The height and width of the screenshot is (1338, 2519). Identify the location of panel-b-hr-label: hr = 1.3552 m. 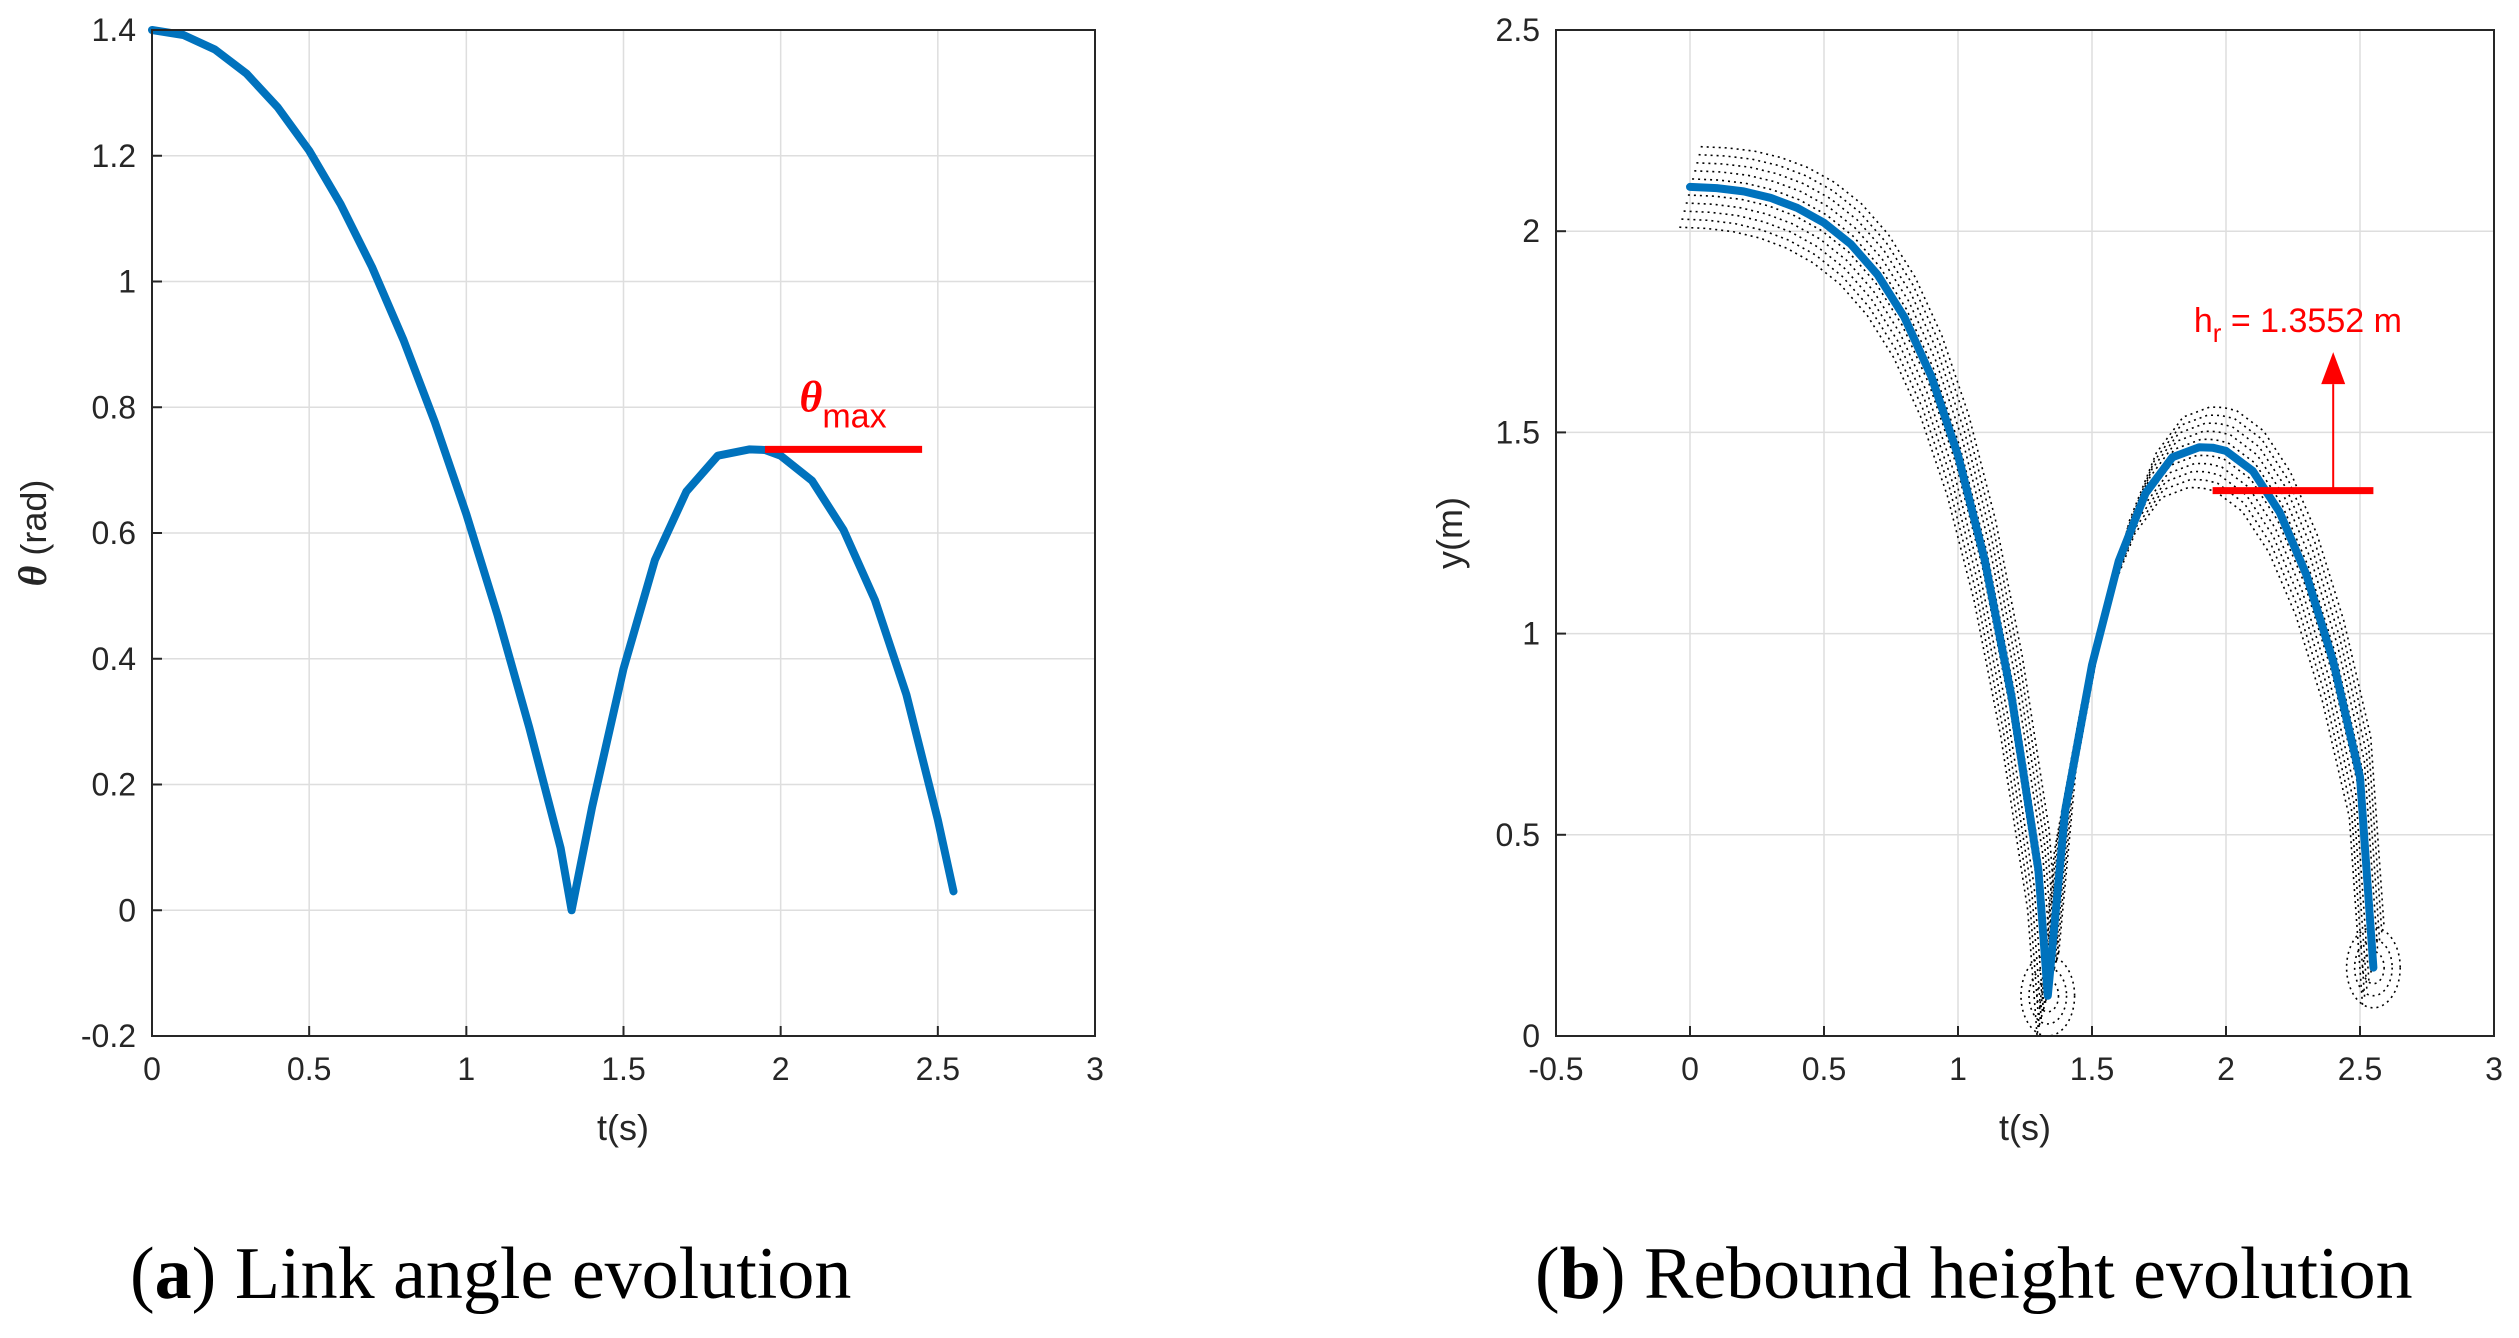
(2298, 325).